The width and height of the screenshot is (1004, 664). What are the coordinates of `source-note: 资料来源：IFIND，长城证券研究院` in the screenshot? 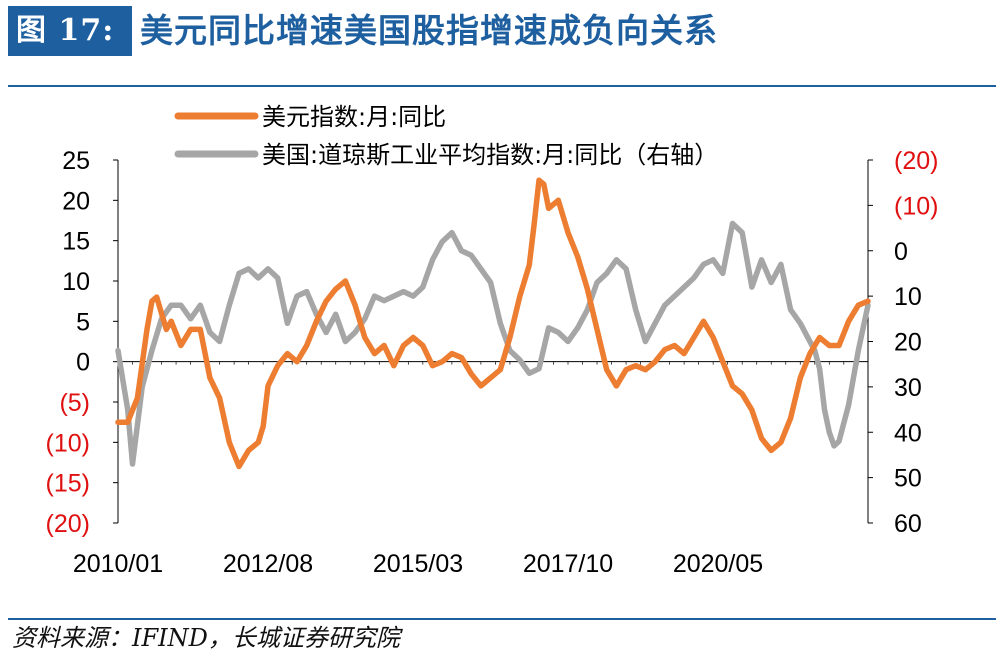 It's located at (206, 638).